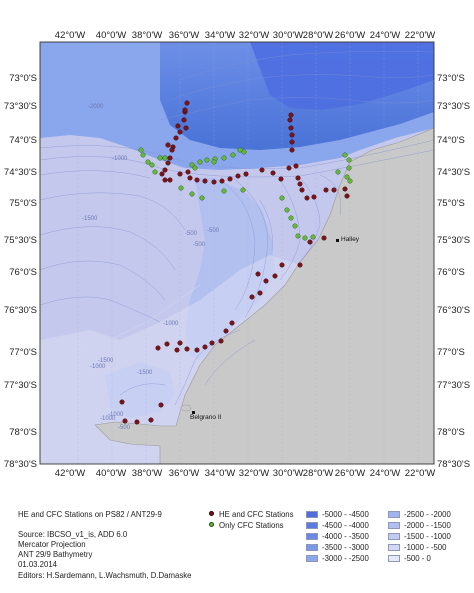 The height and width of the screenshot is (593, 474). Describe the element at coordinates (20, 310) in the screenshot. I see `lat-label-left: 76°30'S` at that location.